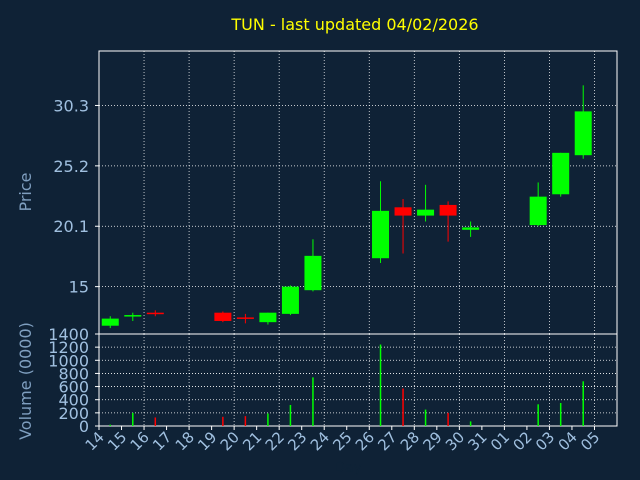  Describe the element at coordinates (68, 360) in the screenshot. I see `volume-tick-label: 1000` at that location.